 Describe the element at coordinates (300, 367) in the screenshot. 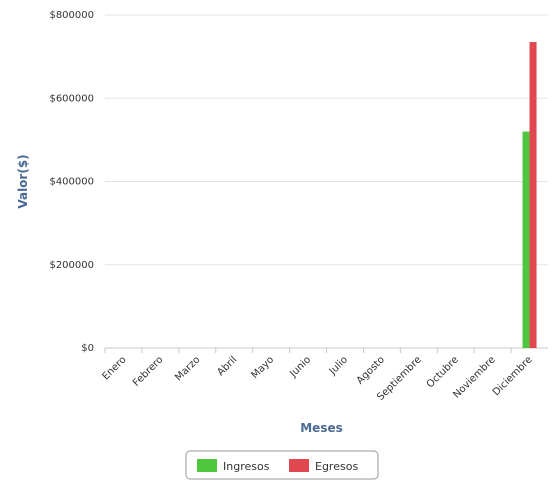

I see `x-tick-label: Junio` at that location.